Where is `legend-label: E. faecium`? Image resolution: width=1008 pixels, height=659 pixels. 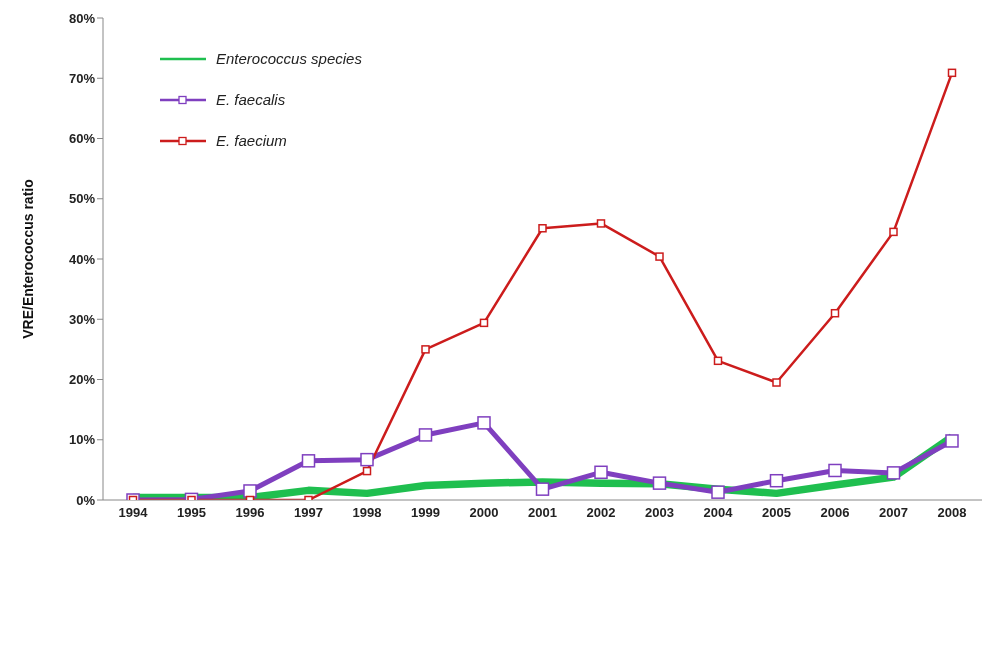
legend-label: E. faecium is located at coordinates (251, 140).